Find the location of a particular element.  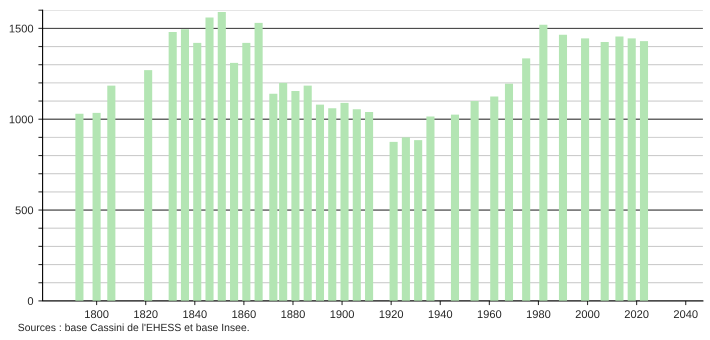

y-tick-label: 0 is located at coordinates (31, 301).